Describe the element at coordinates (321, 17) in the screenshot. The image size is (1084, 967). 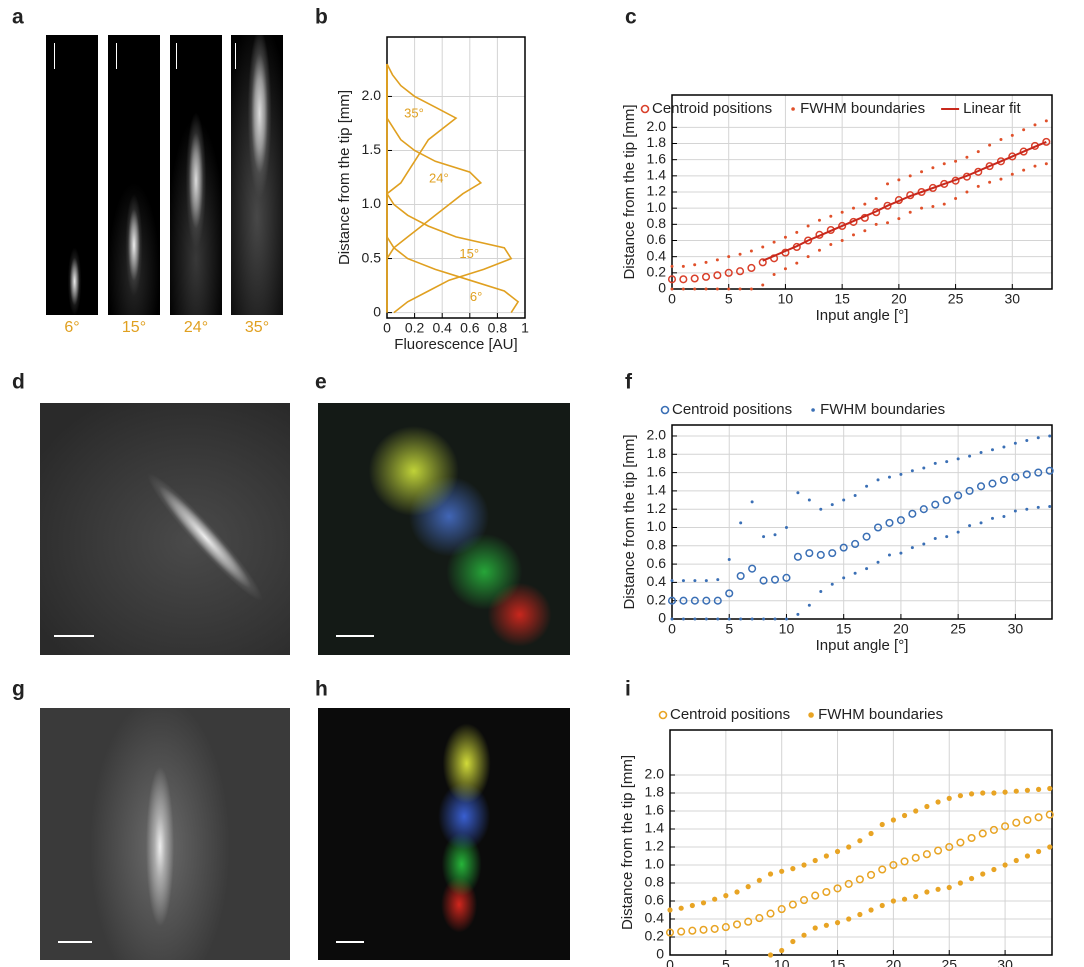
I see `panel-letter: b` at that location.